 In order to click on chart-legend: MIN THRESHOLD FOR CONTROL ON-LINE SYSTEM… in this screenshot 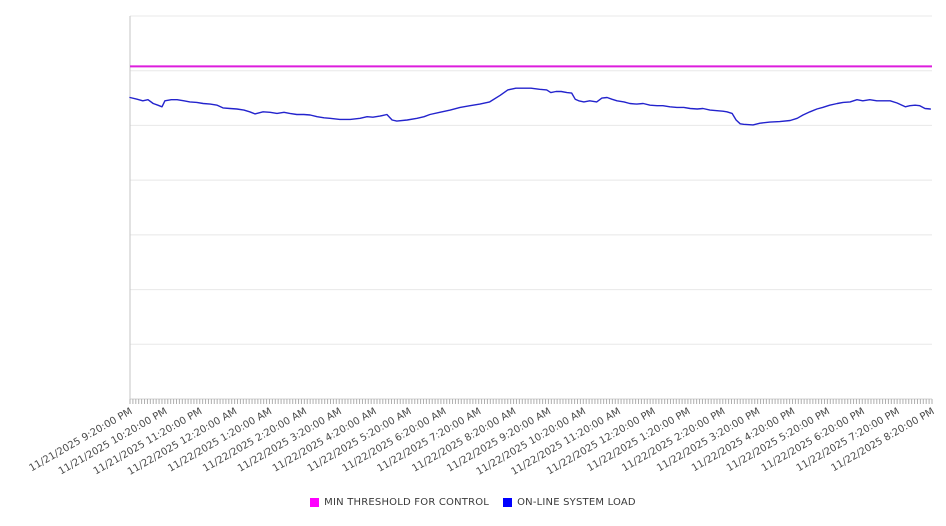, I will do `click(473, 502)`.